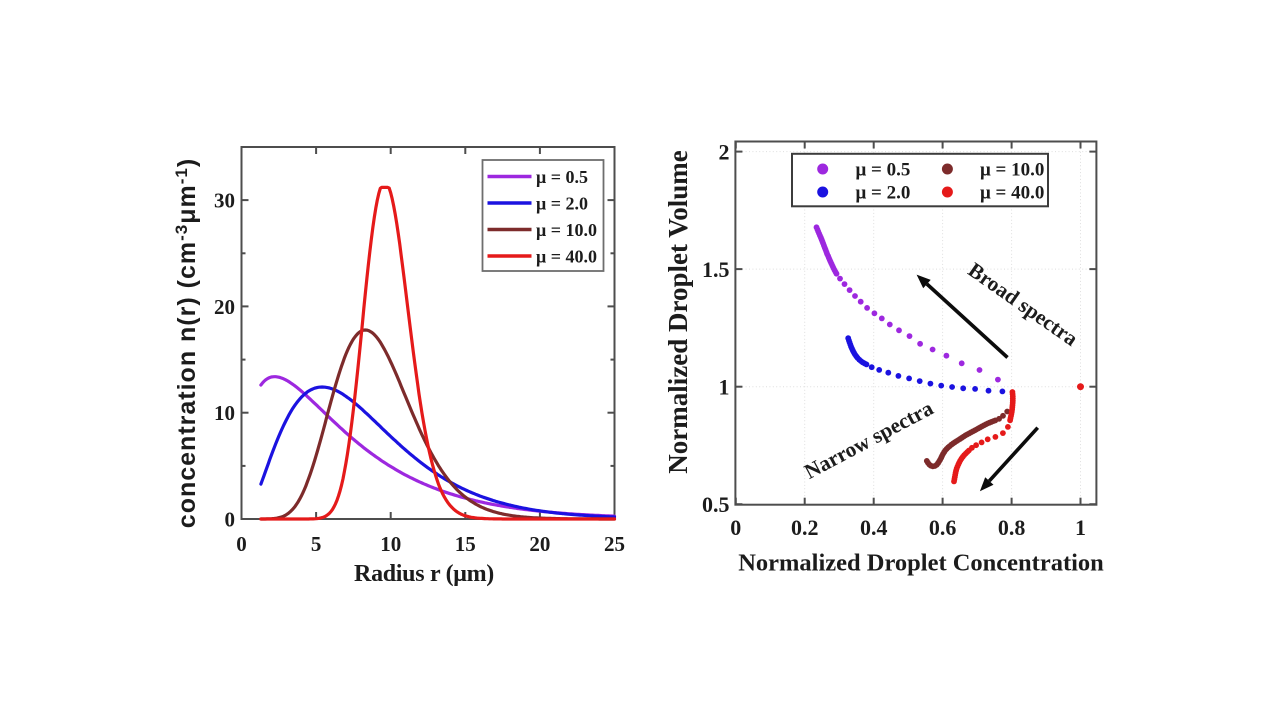  I want to click on svg-text: 30, so click(224, 201).